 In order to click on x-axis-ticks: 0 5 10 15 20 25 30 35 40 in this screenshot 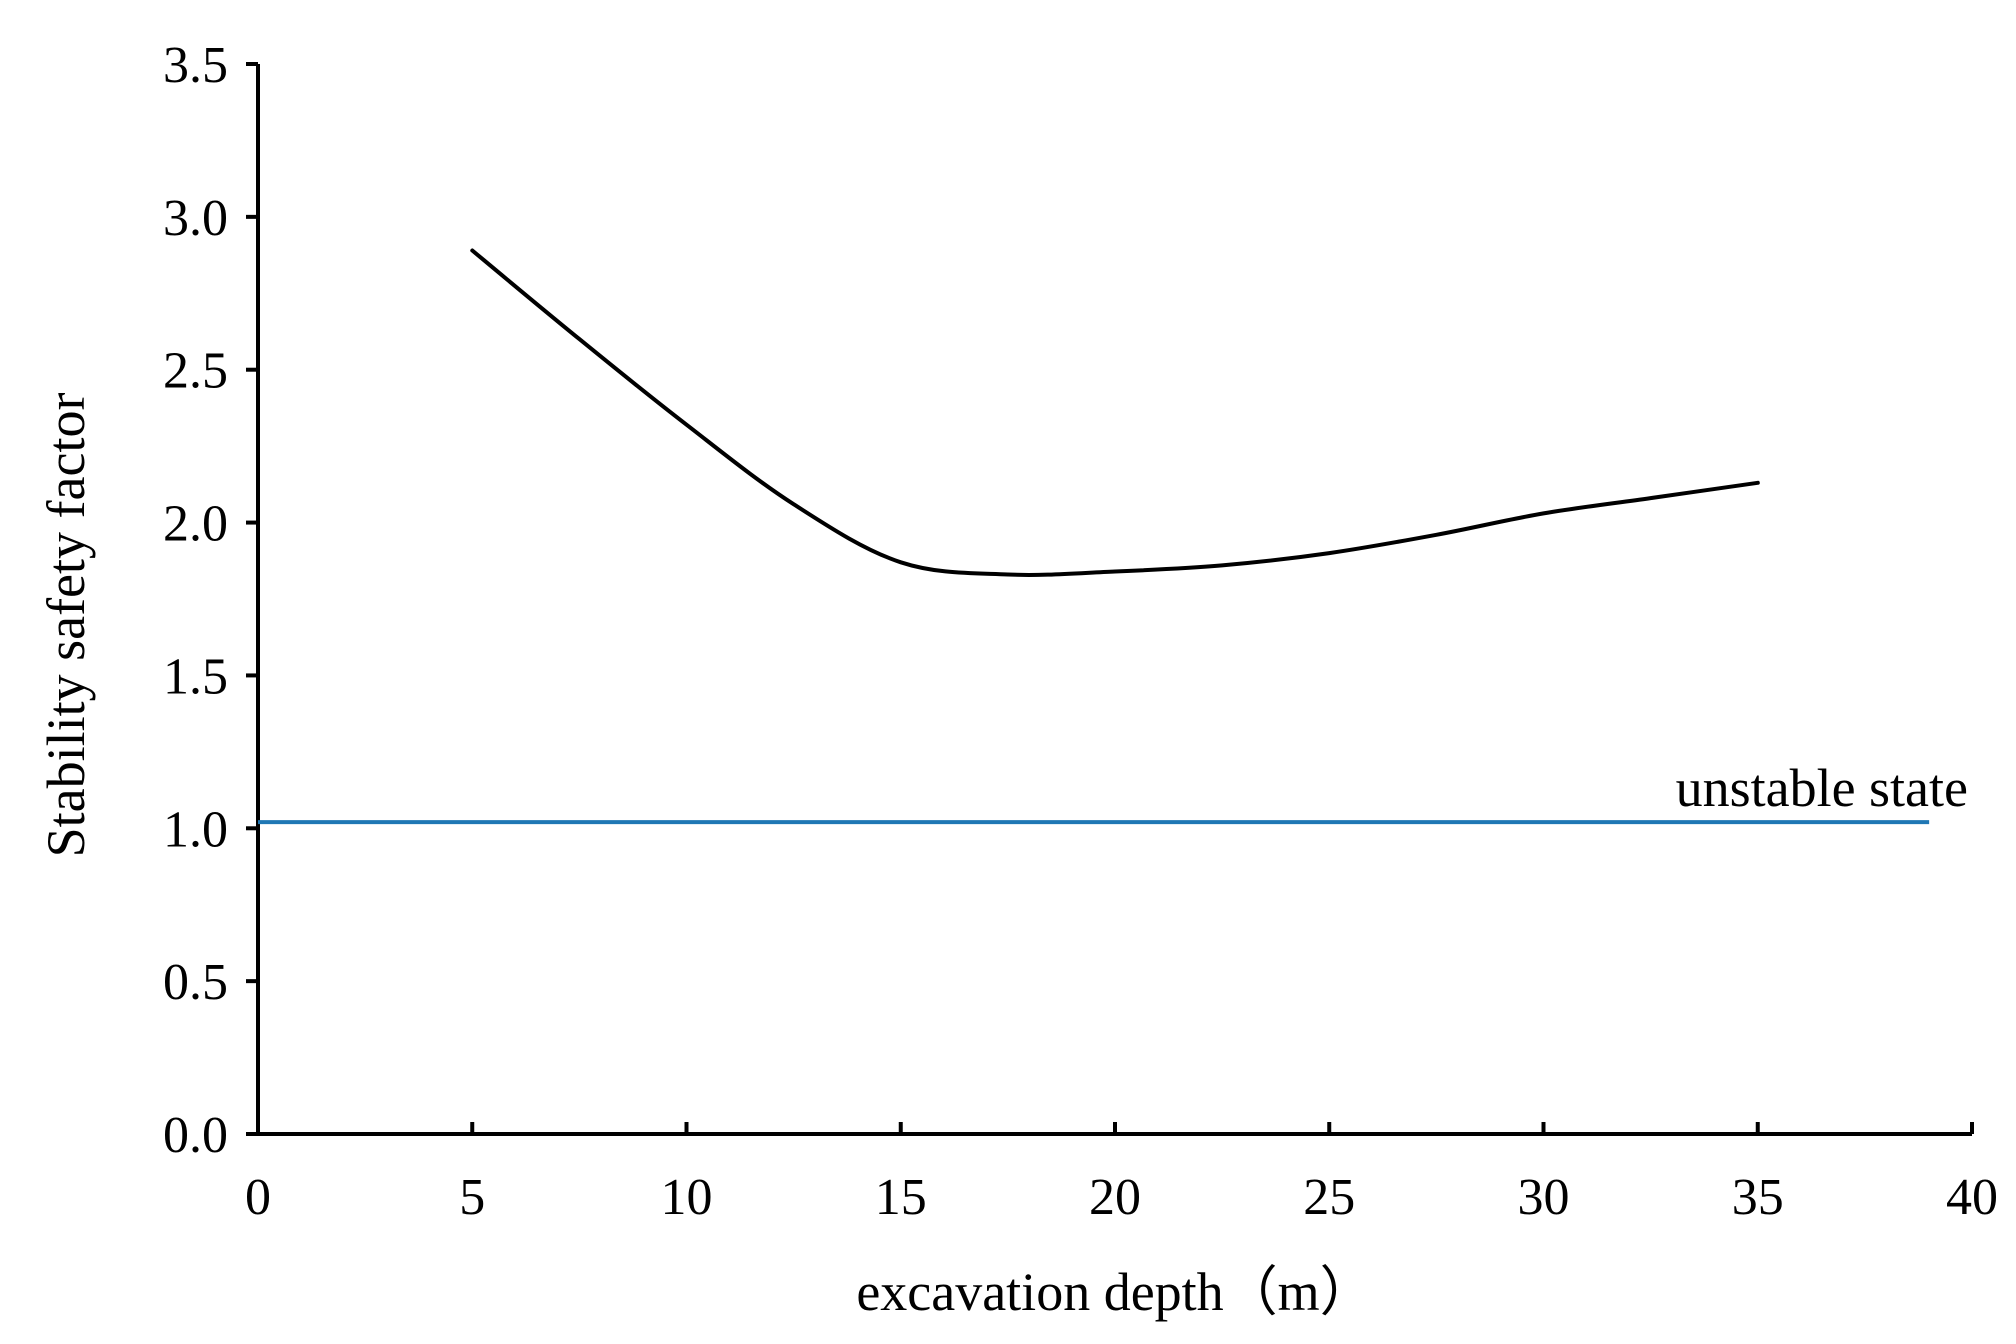, I will do `click(1121, 1174)`.